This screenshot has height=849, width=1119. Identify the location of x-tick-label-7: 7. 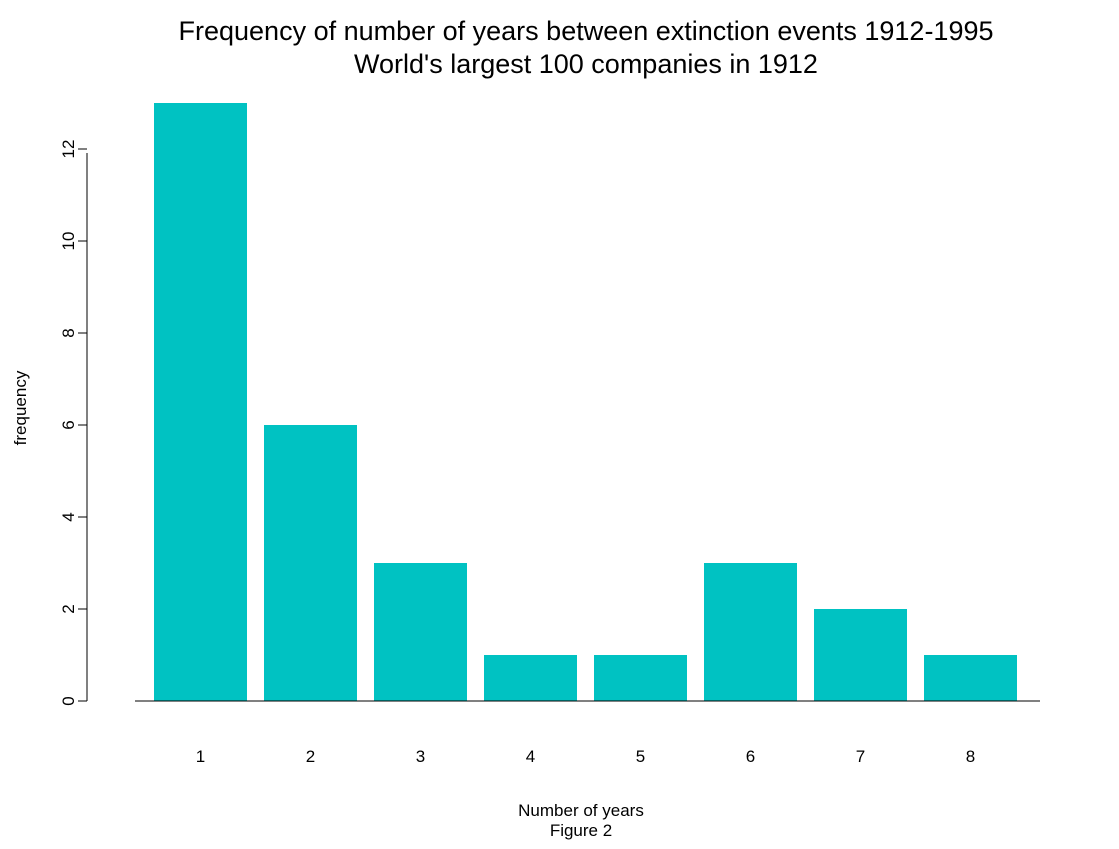
(860, 756).